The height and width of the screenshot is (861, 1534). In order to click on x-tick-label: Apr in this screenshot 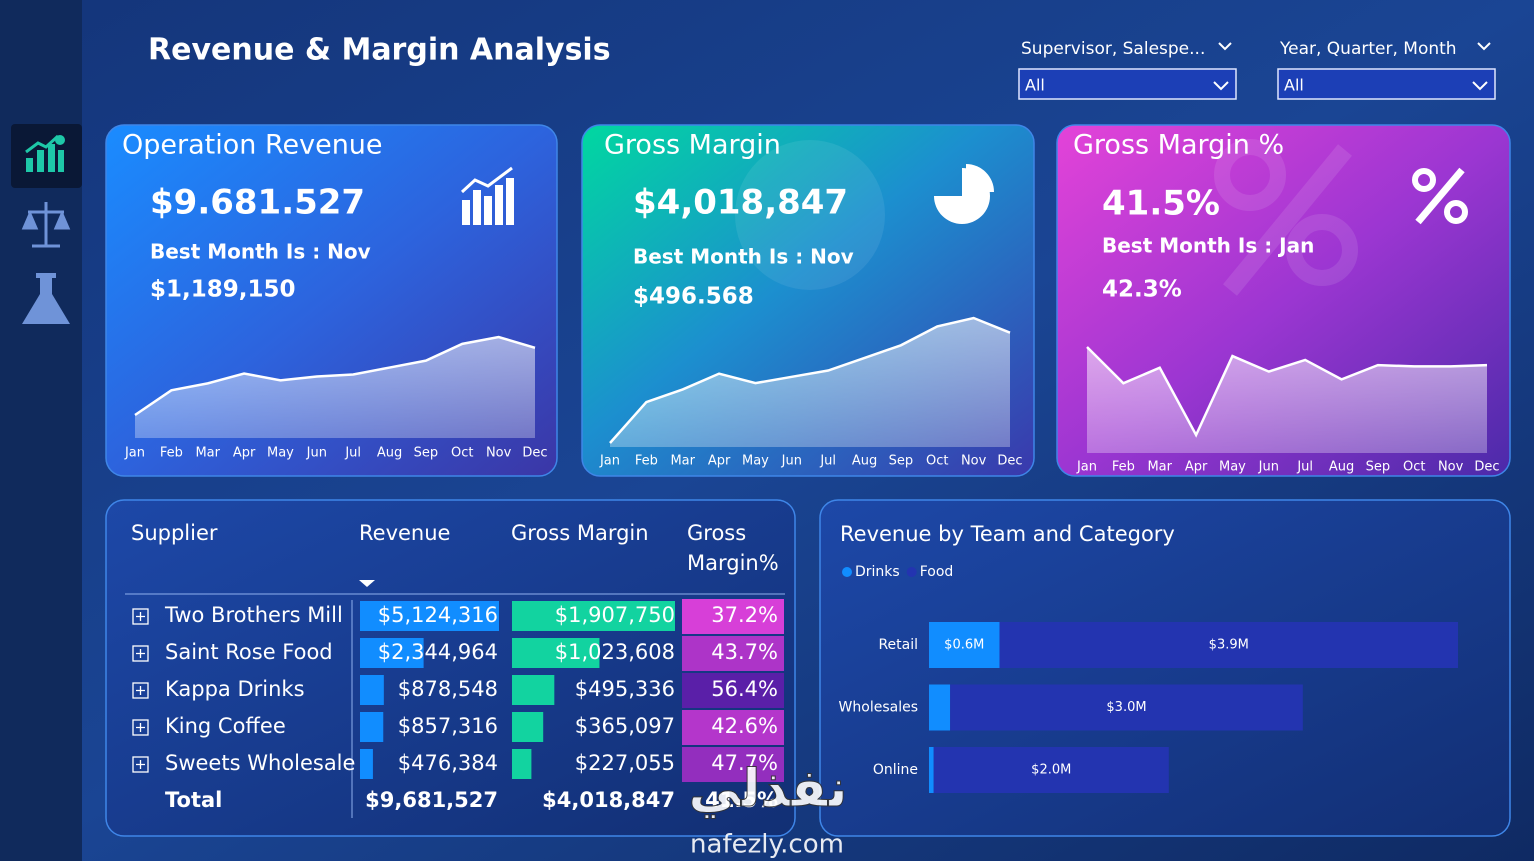, I will do `click(244, 453)`.